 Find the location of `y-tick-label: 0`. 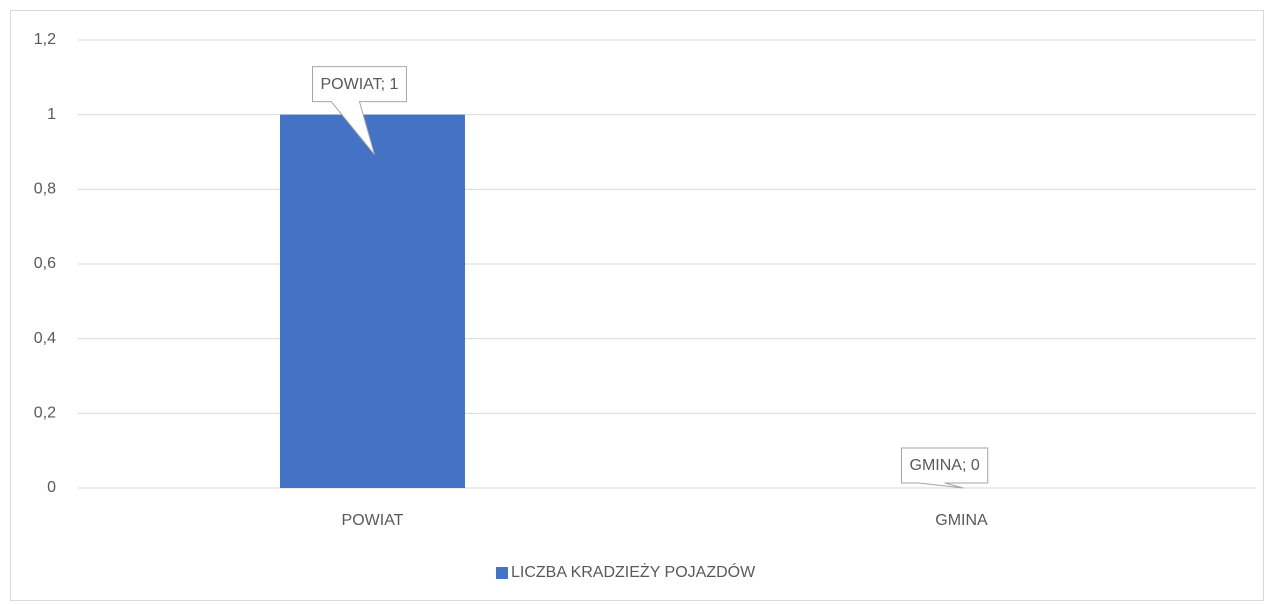

y-tick-label: 0 is located at coordinates (51, 487).